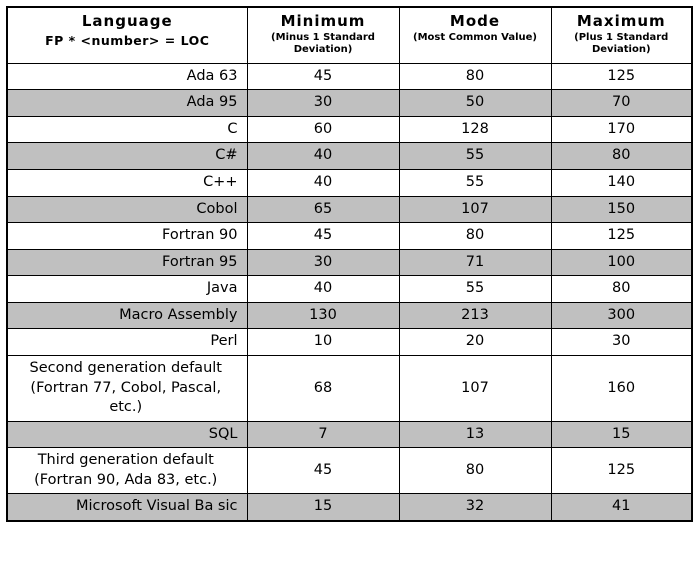 This screenshot has width=697, height=578. I want to click on language-cell: Microsoft Visual Ba sic, so click(127, 507).